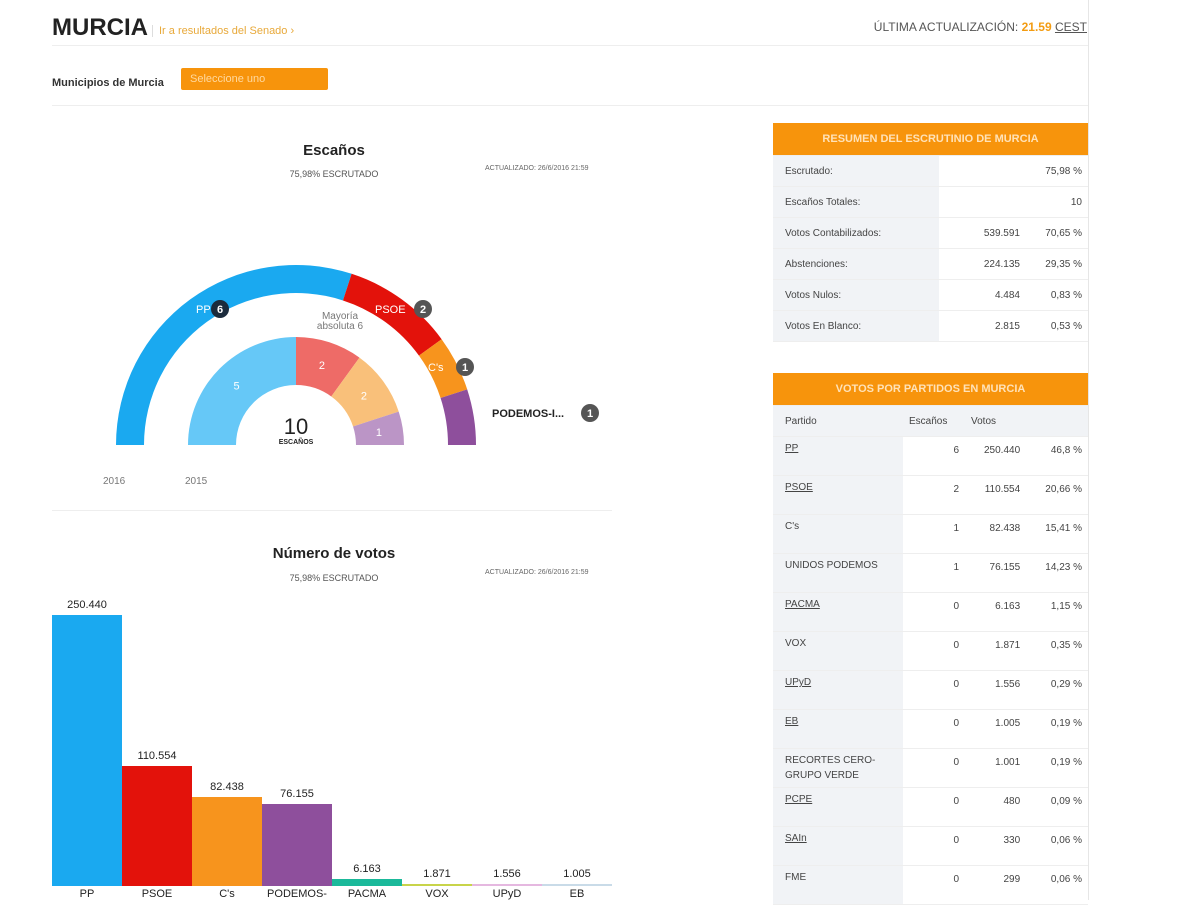 This screenshot has width=1200, height=905. Describe the element at coordinates (798, 682) in the screenshot. I see `party-name: UPyD` at that location.